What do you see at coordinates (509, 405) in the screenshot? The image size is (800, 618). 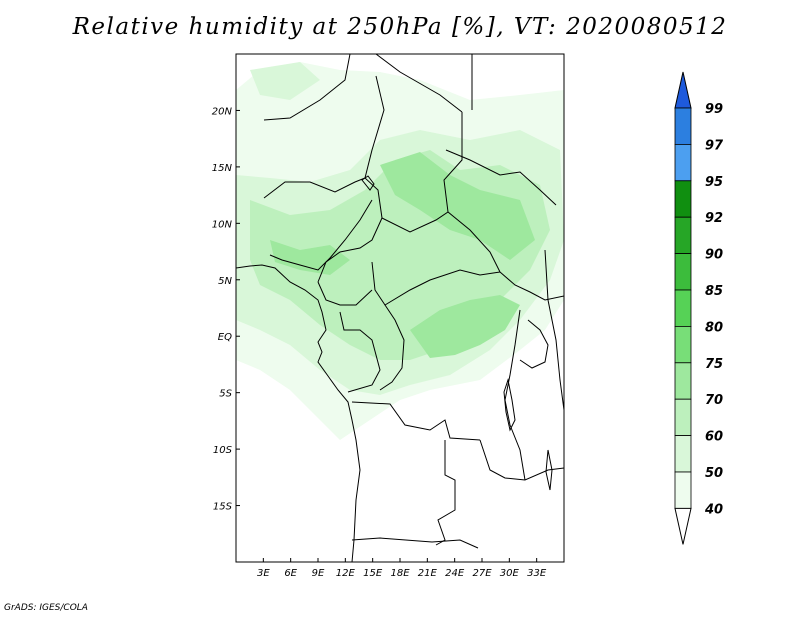 I see `lake-tanganyika` at bounding box center [509, 405].